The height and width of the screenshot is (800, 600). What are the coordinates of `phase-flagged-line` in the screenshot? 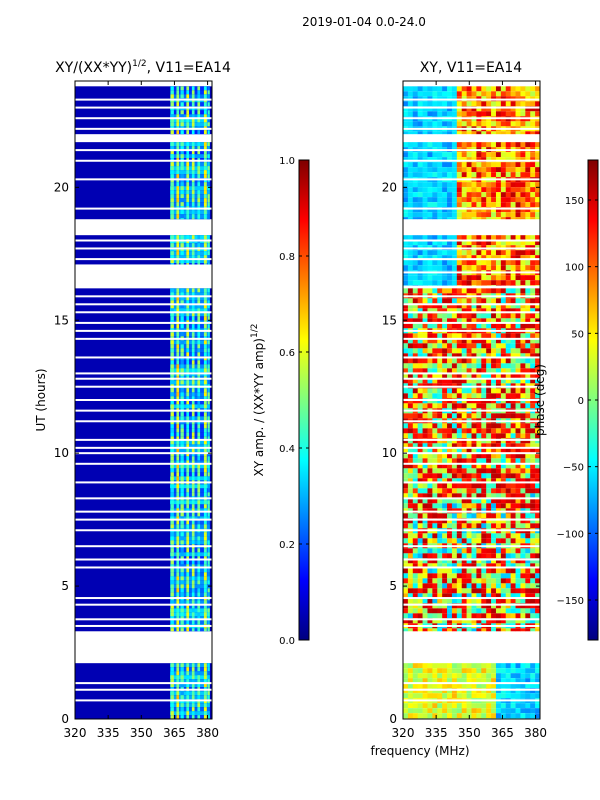 It's located at (471, 160).